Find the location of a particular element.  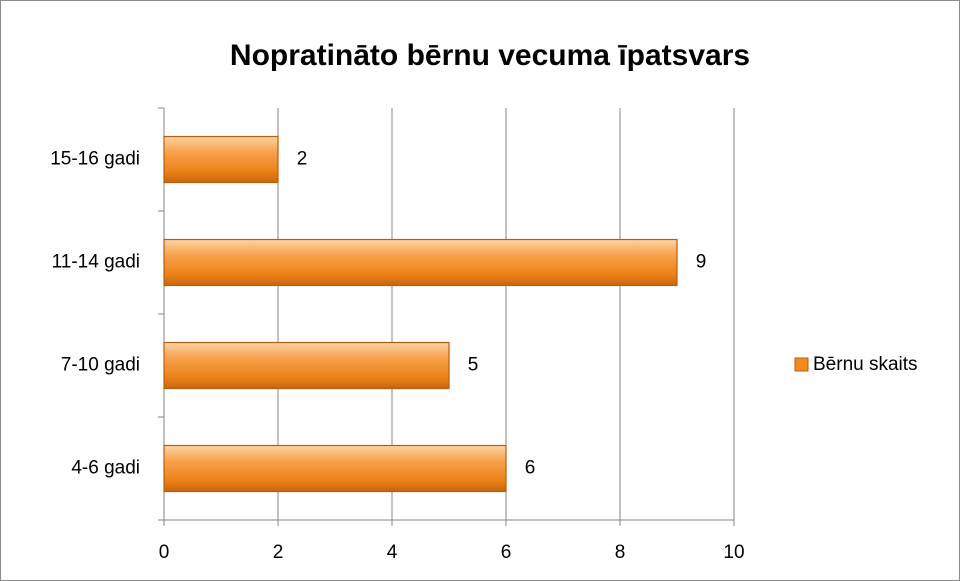

y-tick-label: 4-6 gadi is located at coordinates (105, 468).